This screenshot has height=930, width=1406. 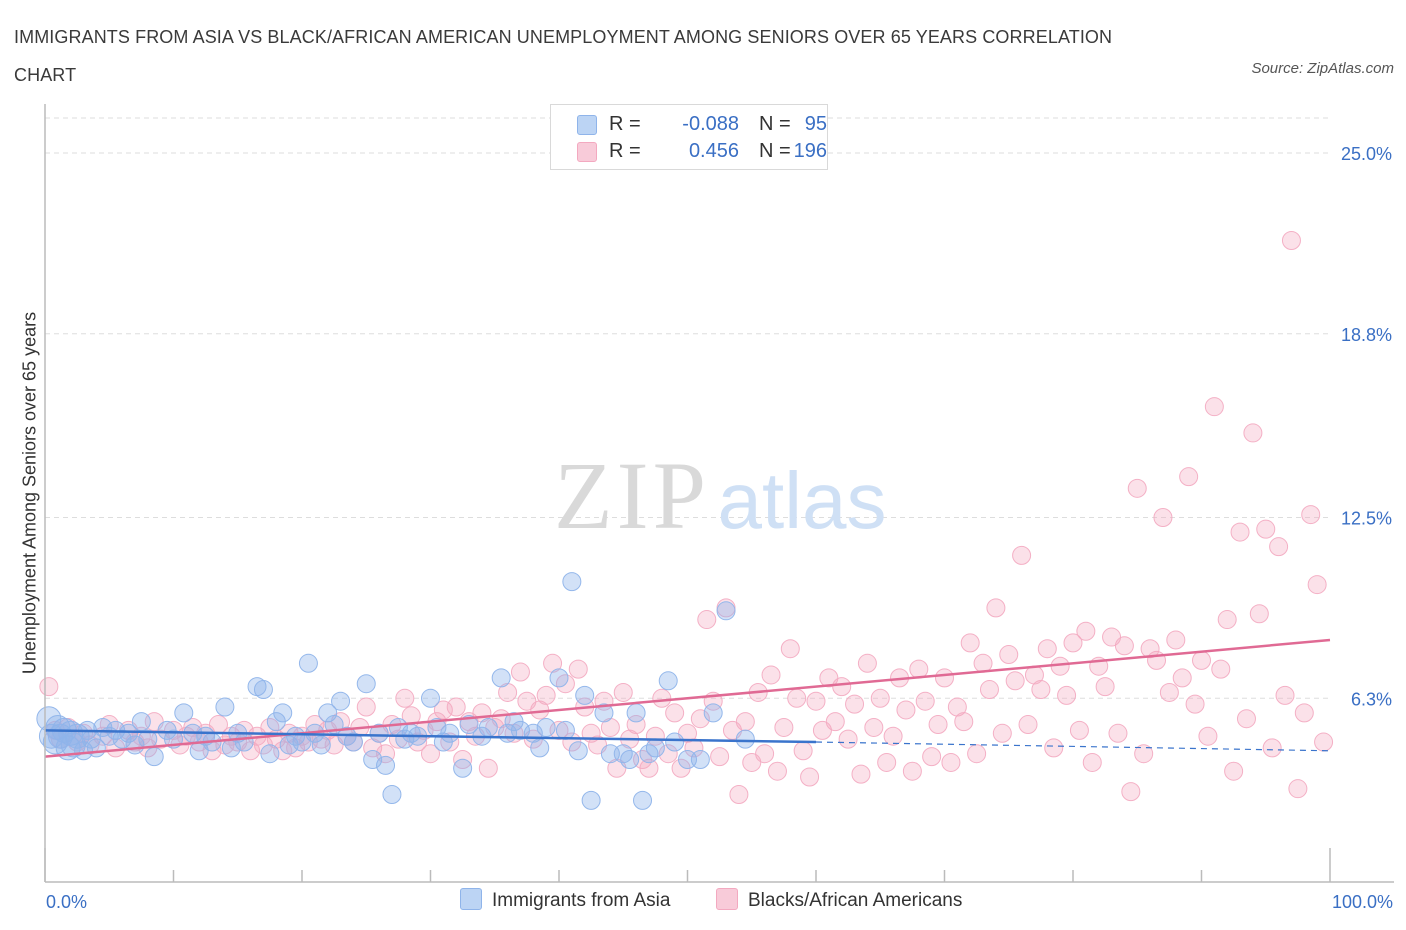 What do you see at coordinates (1366, 518) in the screenshot?
I see `y-tick-label: 12.5%` at bounding box center [1366, 518].